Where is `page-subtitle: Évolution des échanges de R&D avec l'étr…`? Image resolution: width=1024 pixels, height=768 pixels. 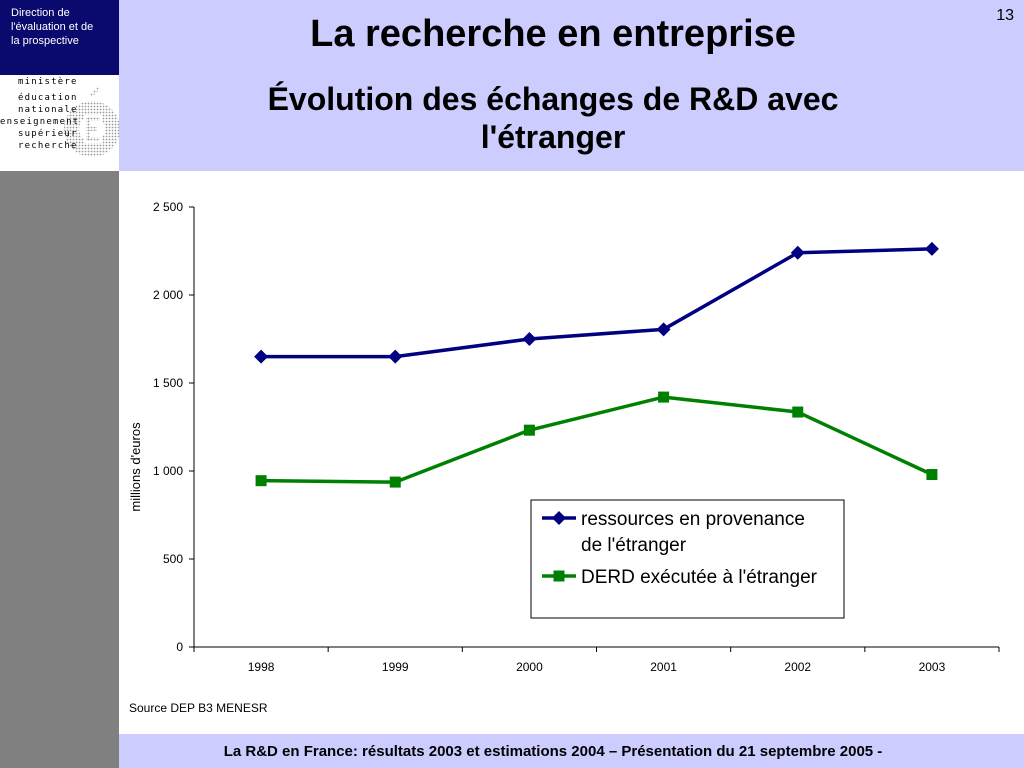
page-subtitle: Évolution des échanges de R&D avec l'étr… is located at coordinates (553, 118).